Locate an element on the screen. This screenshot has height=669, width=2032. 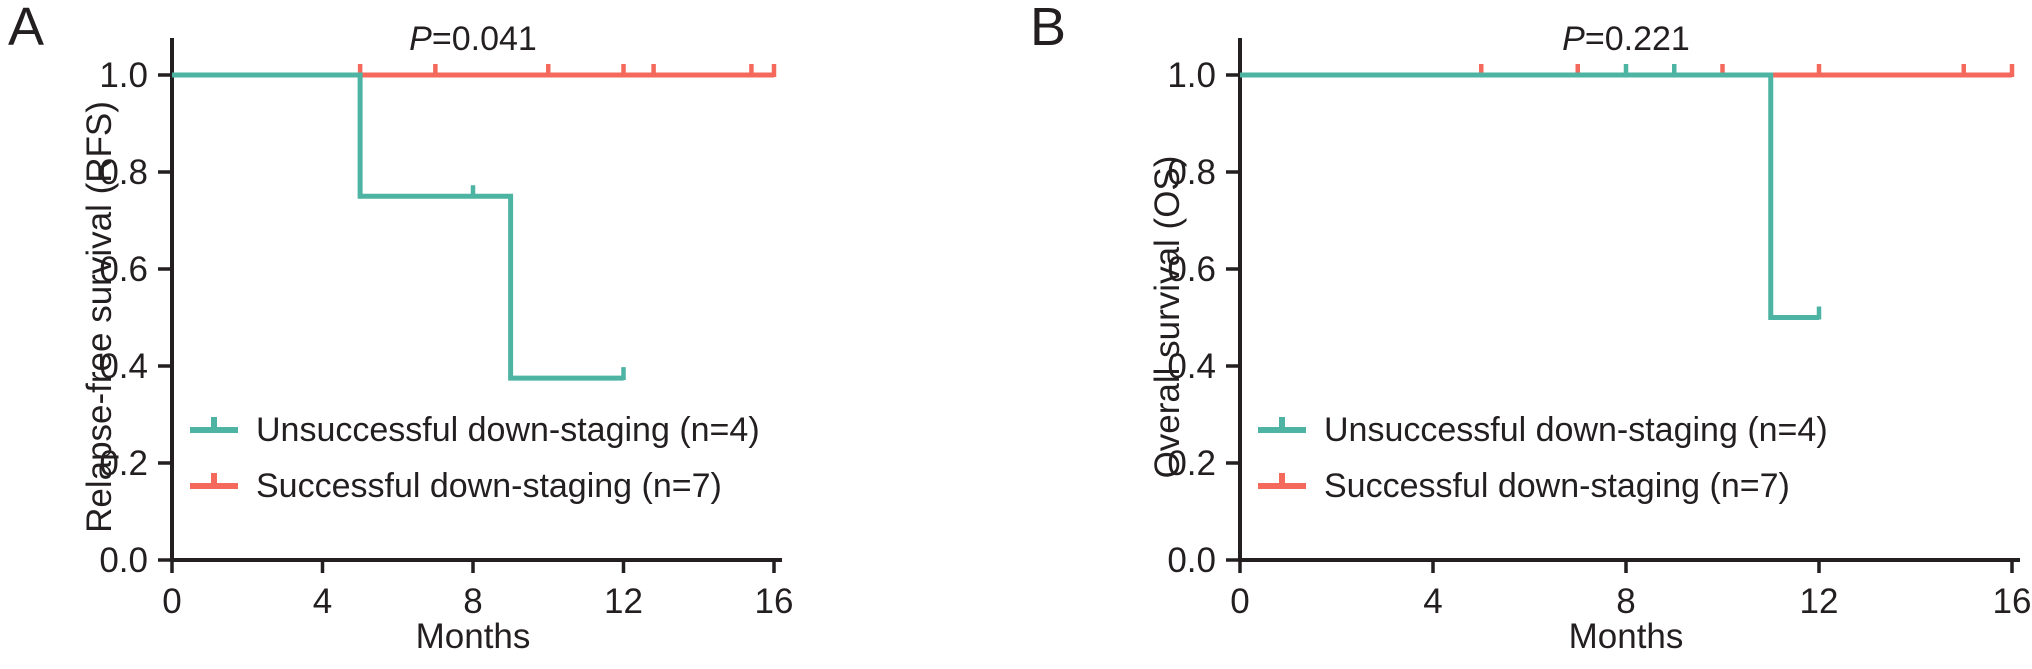
panel-b-pvalue: P=0.221 is located at coordinates (1626, 39).